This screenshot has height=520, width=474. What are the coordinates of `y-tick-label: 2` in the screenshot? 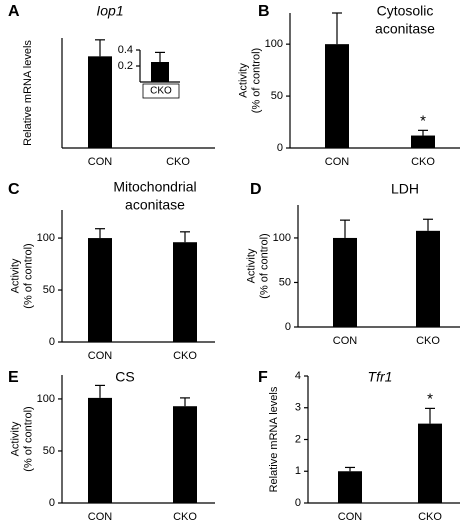 It's located at (298, 439).